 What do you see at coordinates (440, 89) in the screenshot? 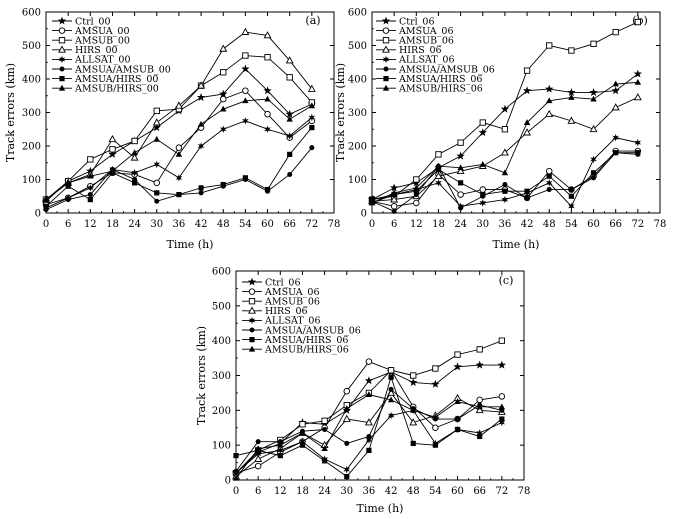
I see `legend-entry: AMSUB/HIRS_06` at bounding box center [440, 89].